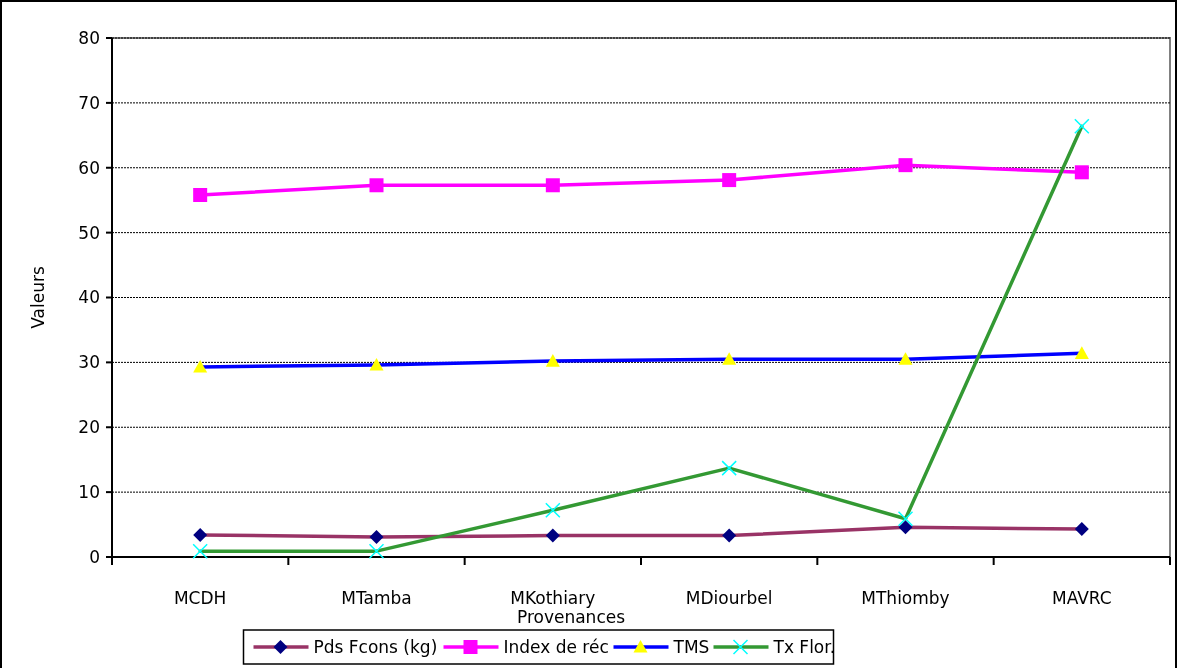  Describe the element at coordinates (89, 362) in the screenshot. I see `y-tick-label: 30` at that location.